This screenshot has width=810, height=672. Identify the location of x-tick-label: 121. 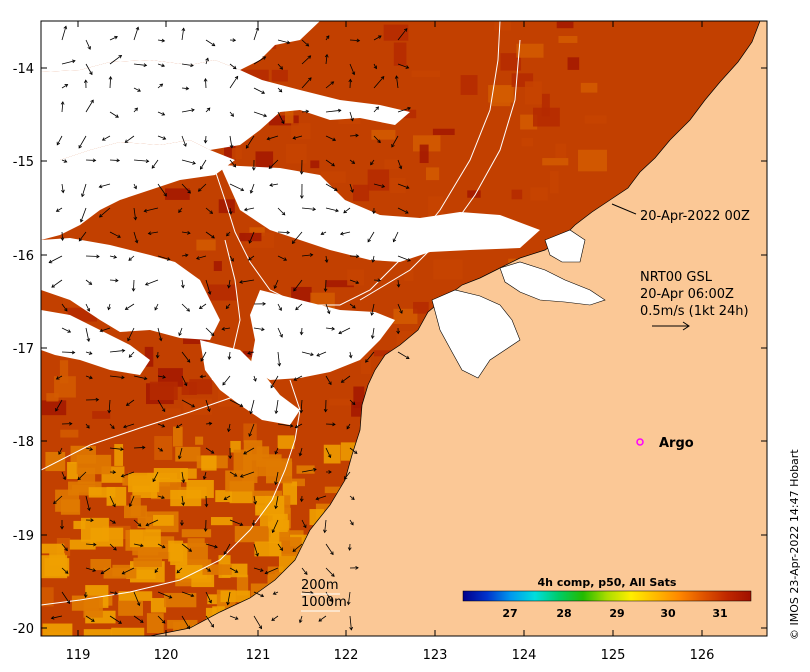
(258, 655).